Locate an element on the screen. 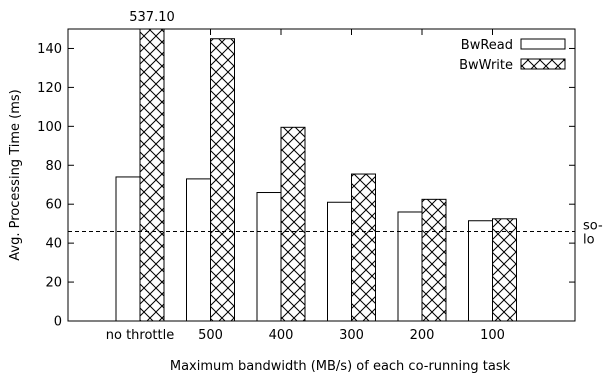 The width and height of the screenshot is (605, 375). reference-line-layer: so-lo is located at coordinates (335, 232).